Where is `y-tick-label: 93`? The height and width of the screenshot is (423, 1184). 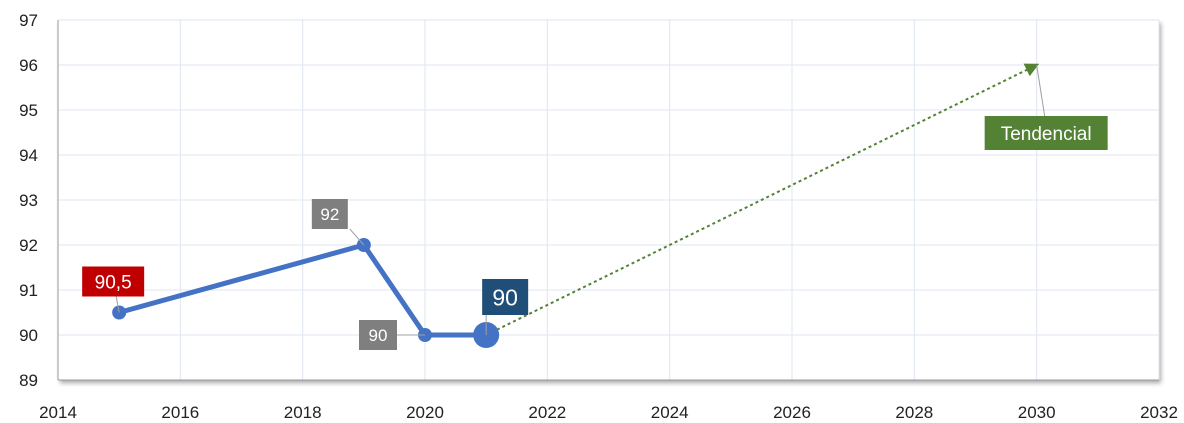
y-tick-label: 93 is located at coordinates (28, 200).